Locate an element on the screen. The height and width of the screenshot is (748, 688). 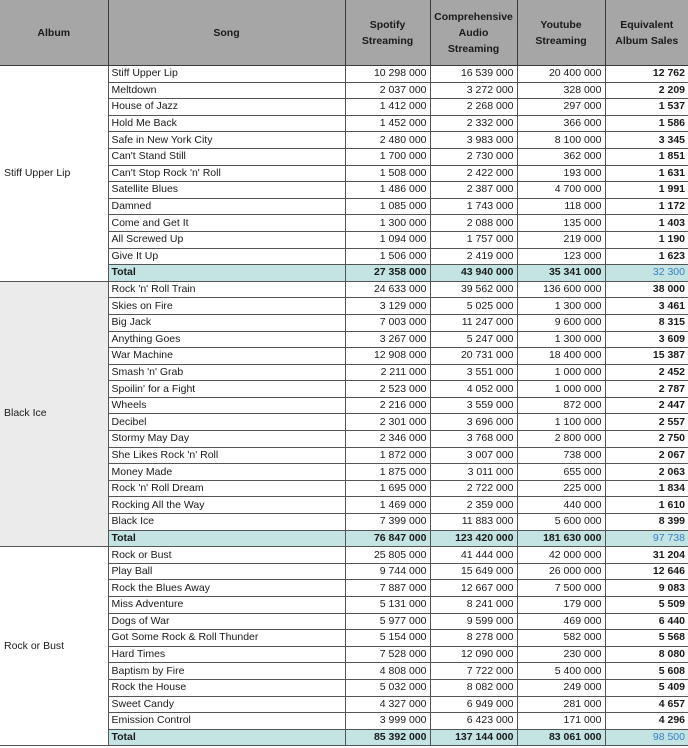
song-cell: House of Jazz is located at coordinates (226, 107).